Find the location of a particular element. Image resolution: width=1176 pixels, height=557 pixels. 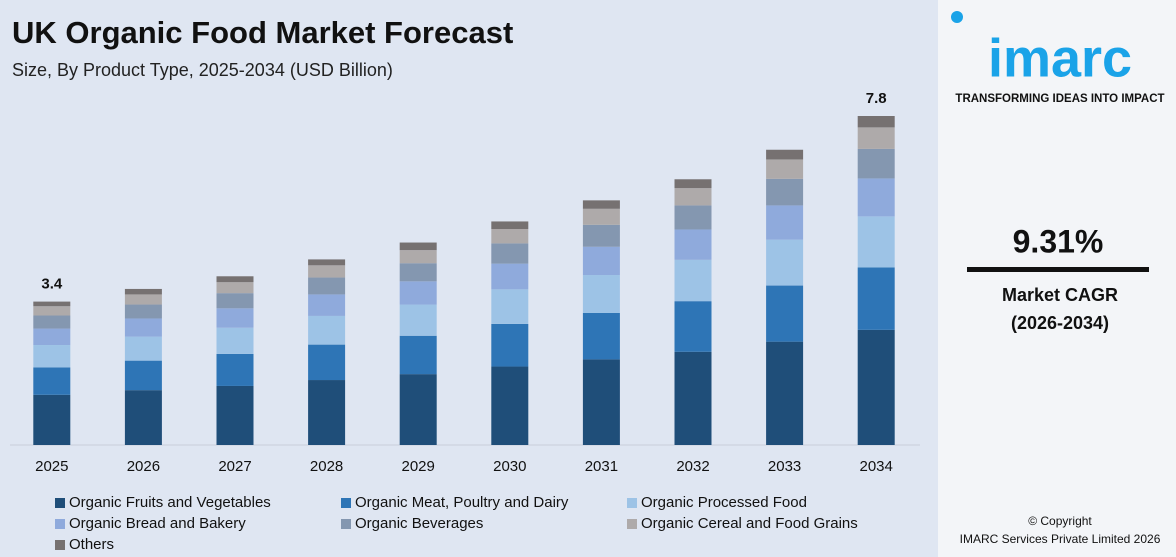

legend-label: Organic Fruits and Vegetables is located at coordinates (170, 502).